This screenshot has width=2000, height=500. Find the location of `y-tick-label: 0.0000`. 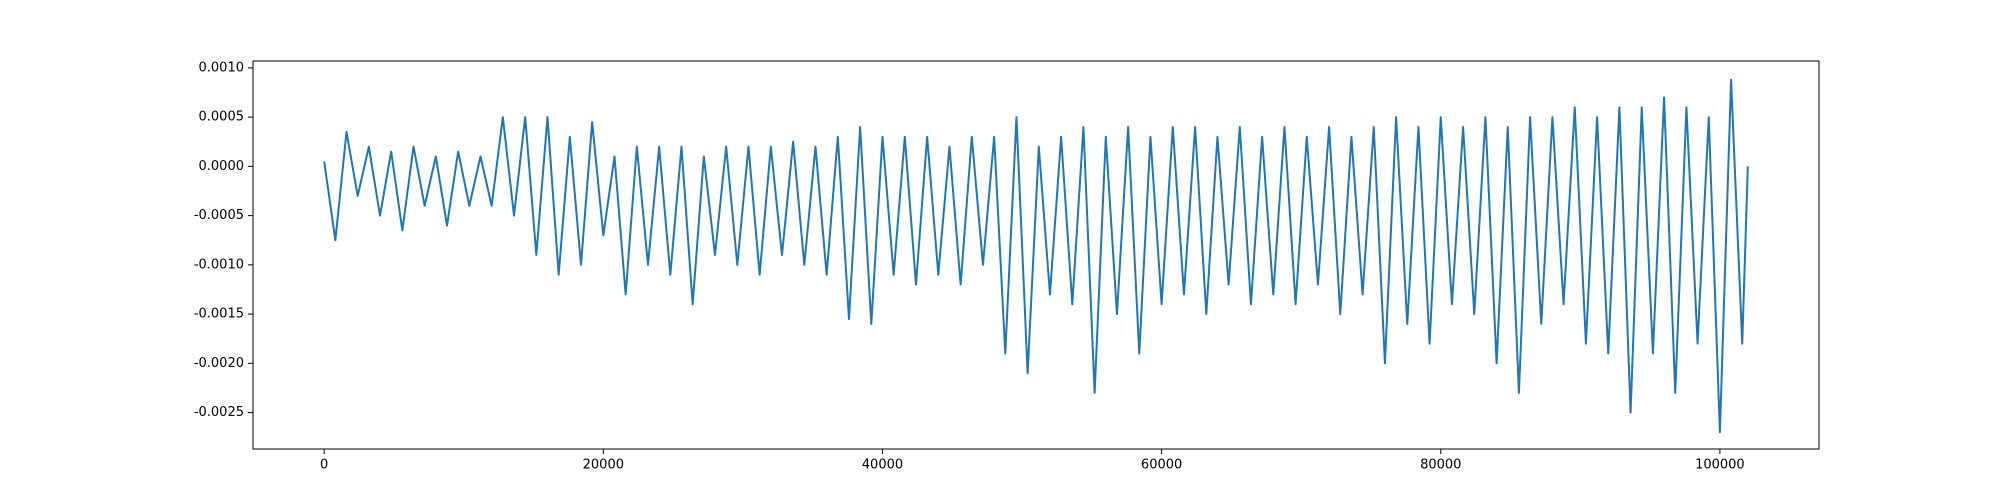

y-tick-label: 0.0000 is located at coordinates (222, 166).